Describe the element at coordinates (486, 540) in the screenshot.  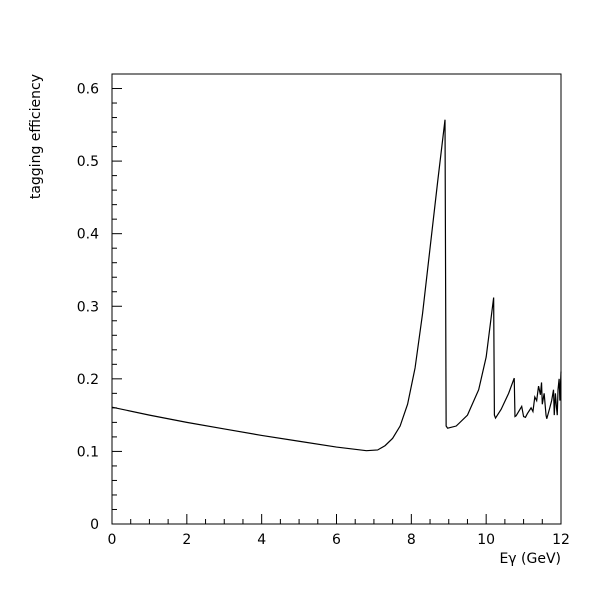
I see `x-tick-label: 10` at that location.